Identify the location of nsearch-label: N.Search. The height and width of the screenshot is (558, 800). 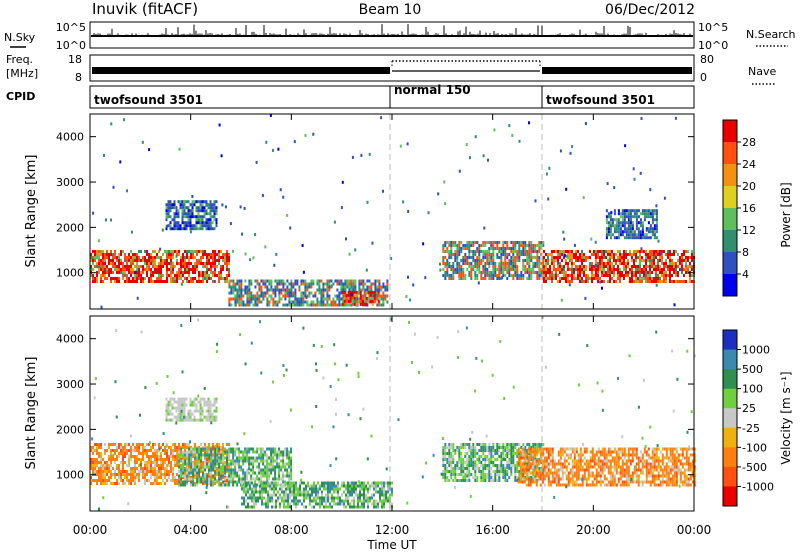
(771, 34).